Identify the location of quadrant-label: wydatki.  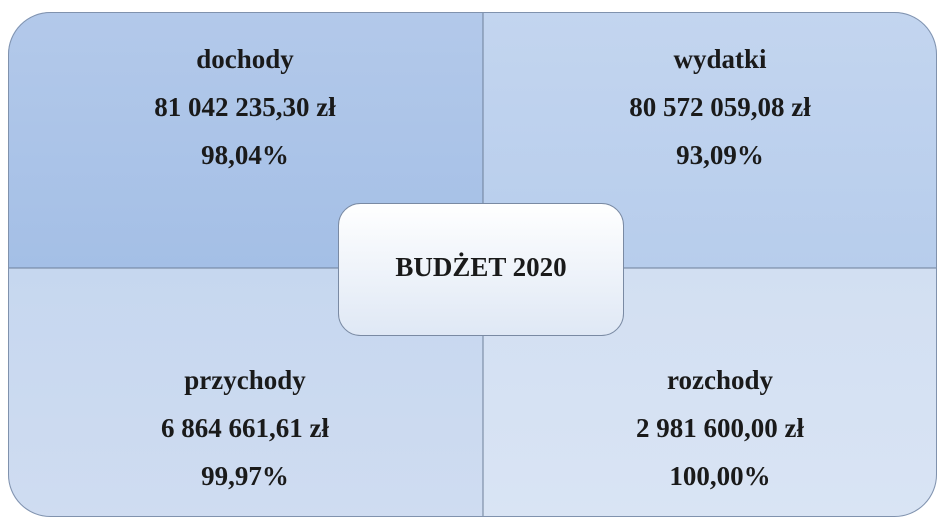
(720, 59).